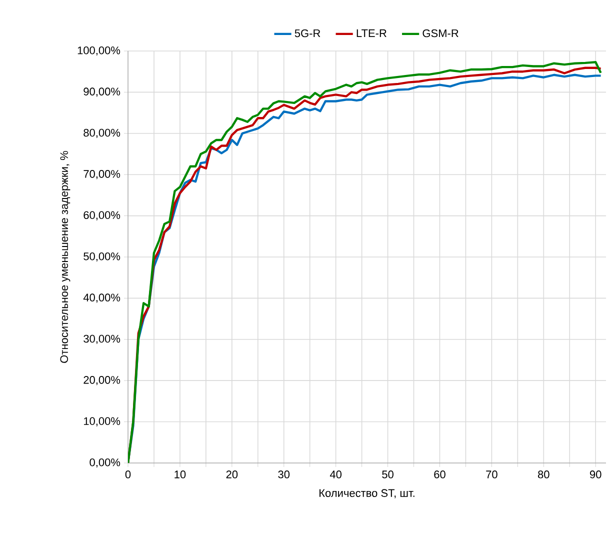 Image resolution: width=608 pixels, height=535 pixels. I want to click on y-tick-label: 20,00%, so click(102, 381).